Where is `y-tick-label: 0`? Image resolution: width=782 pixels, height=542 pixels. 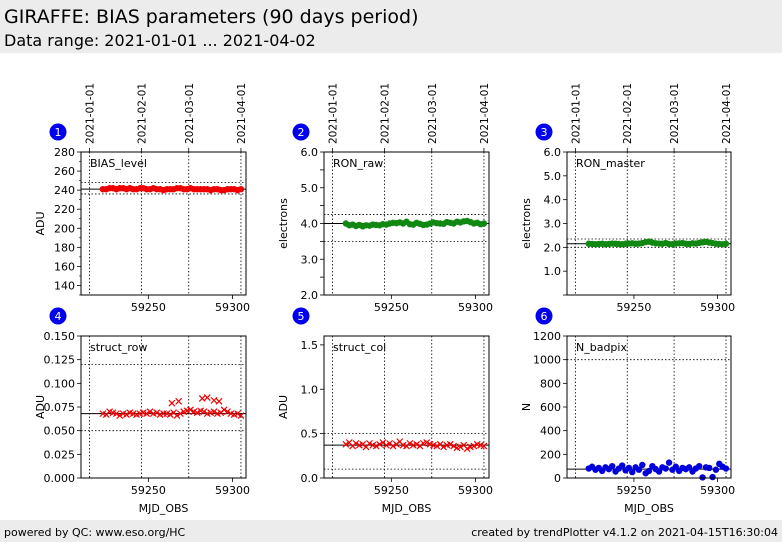 y-tick-label: 0 is located at coordinates (557, 478).